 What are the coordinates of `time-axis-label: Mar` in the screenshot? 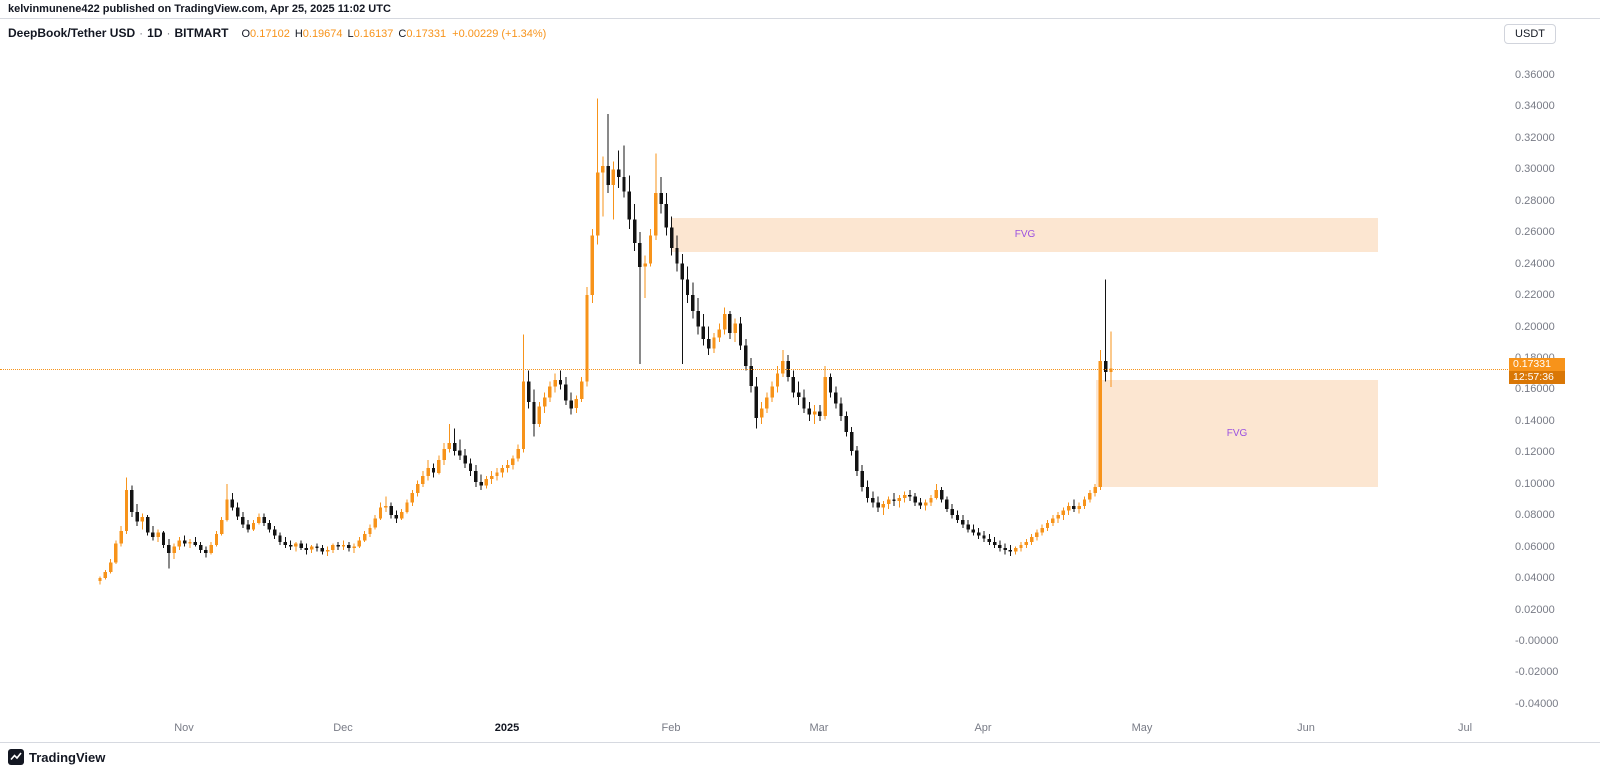 It's located at (819, 728).